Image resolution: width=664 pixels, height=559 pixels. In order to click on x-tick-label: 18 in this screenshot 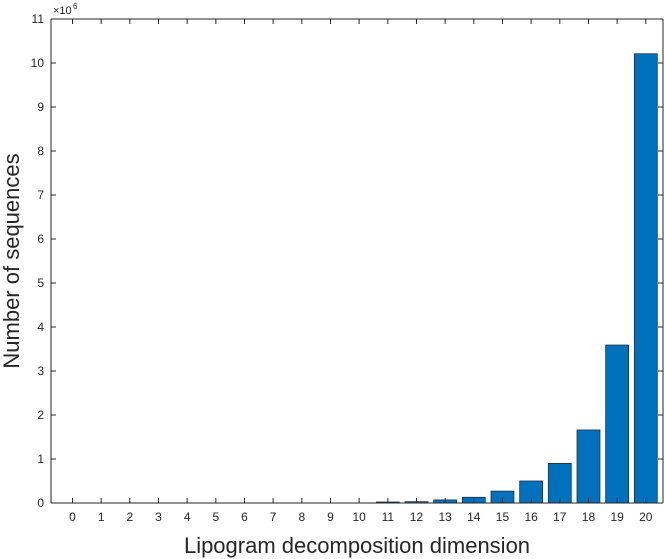, I will do `click(589, 517)`.